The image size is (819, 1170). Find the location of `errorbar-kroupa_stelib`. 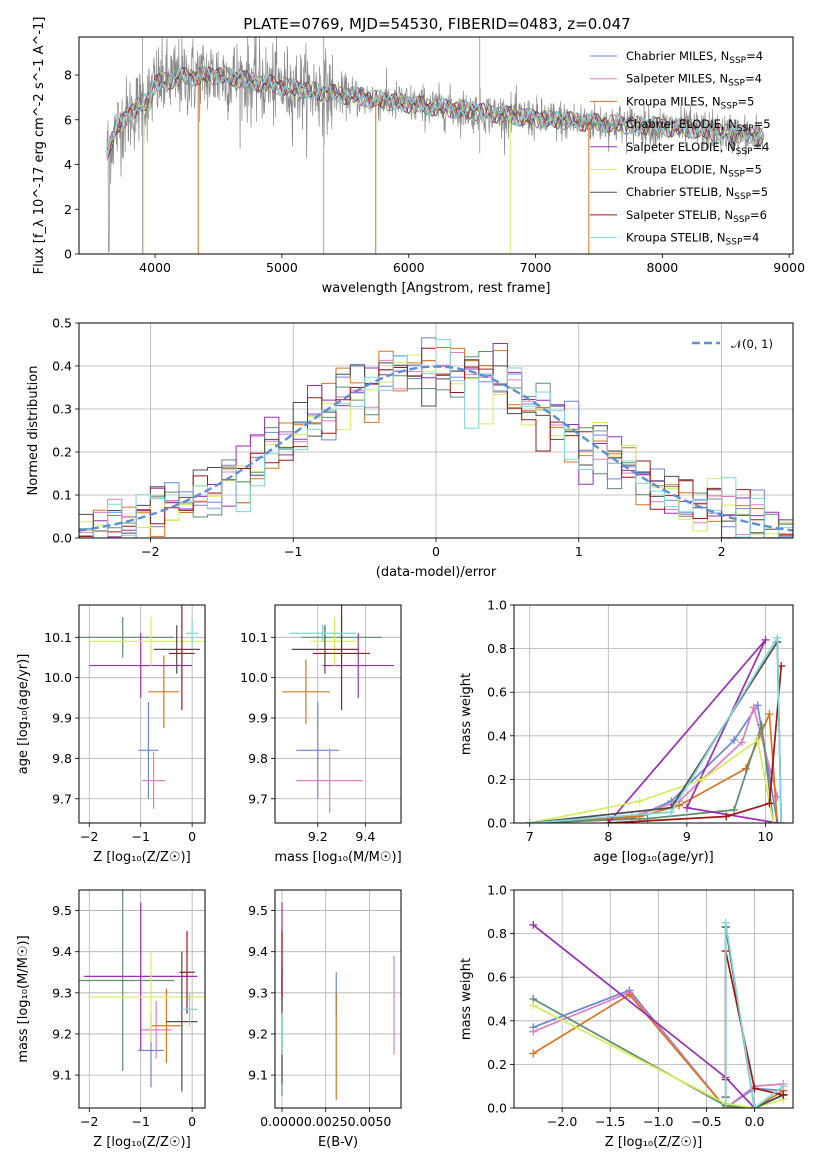

errorbar-kroupa_stelib is located at coordinates (322, 633).